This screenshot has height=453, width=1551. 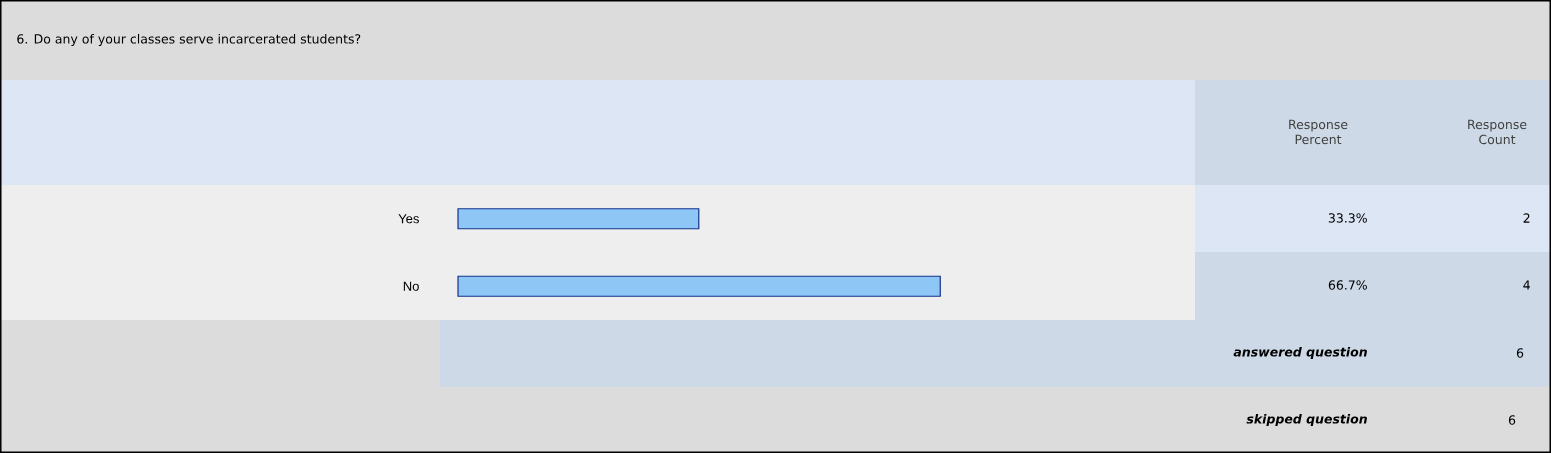 What do you see at coordinates (411, 286) in the screenshot?
I see `y-tick-label: No` at bounding box center [411, 286].